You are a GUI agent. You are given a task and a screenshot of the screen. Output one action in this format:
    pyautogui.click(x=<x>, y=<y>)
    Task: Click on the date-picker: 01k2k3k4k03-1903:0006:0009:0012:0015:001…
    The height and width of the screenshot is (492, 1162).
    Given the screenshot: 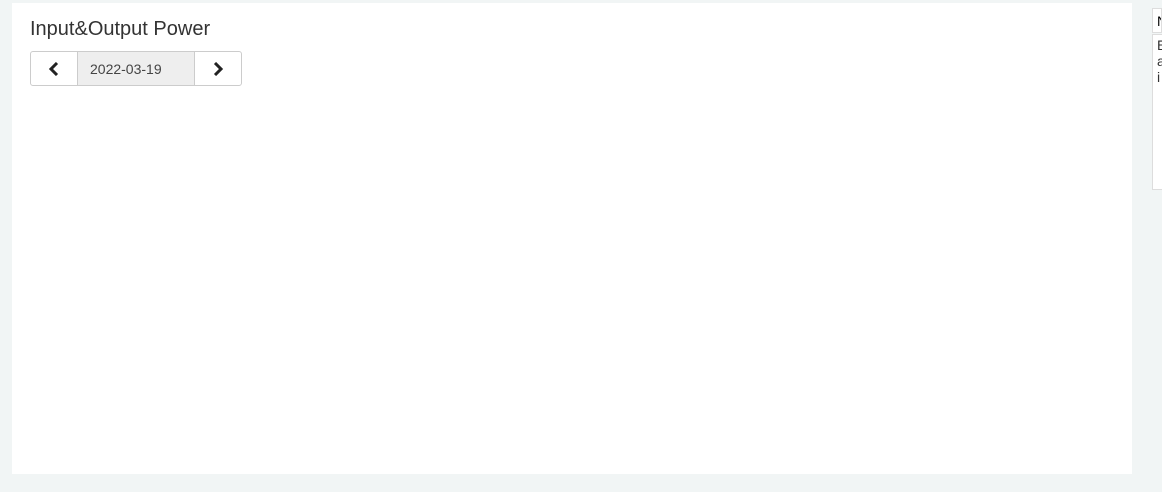 What is the action you would take?
    pyautogui.click(x=136, y=68)
    